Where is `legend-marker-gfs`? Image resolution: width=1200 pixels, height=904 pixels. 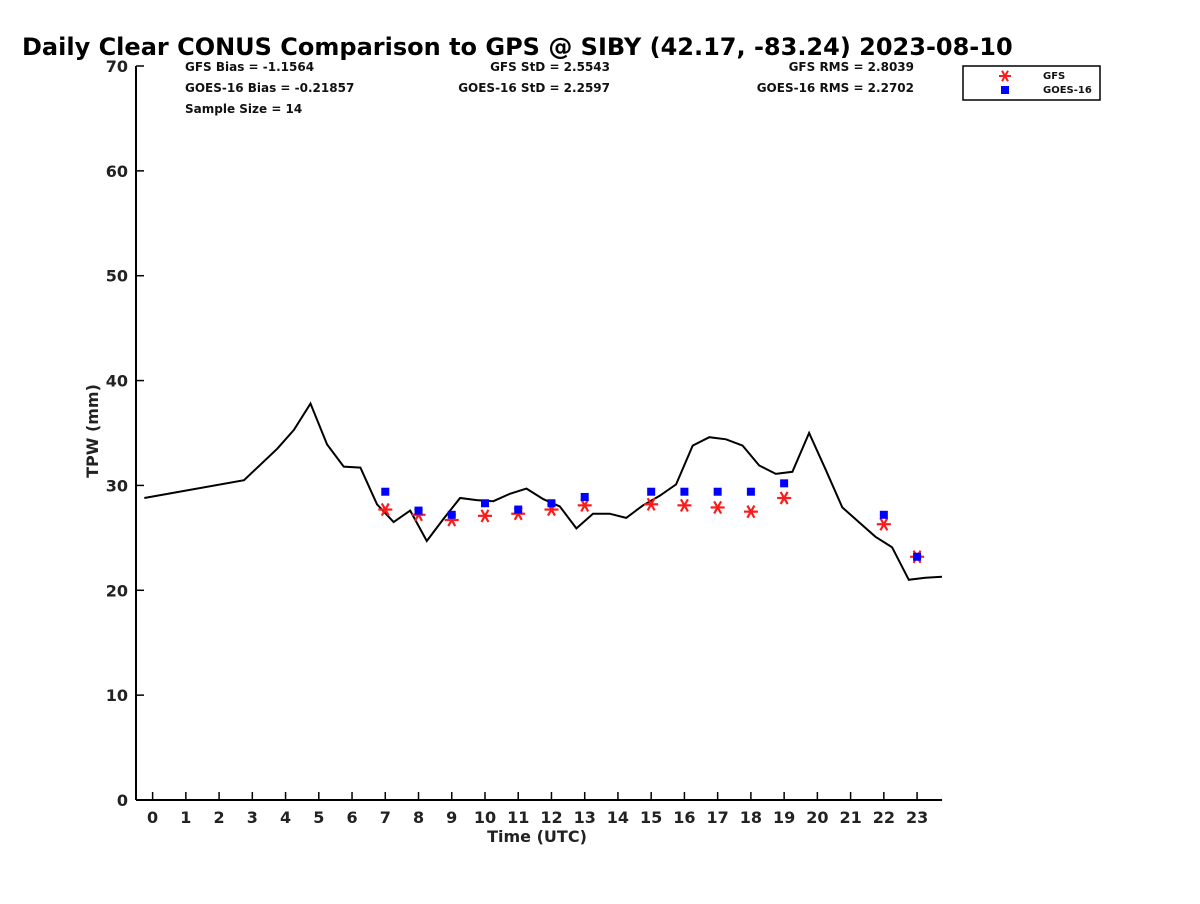
legend-marker-gfs is located at coordinates (1005, 76).